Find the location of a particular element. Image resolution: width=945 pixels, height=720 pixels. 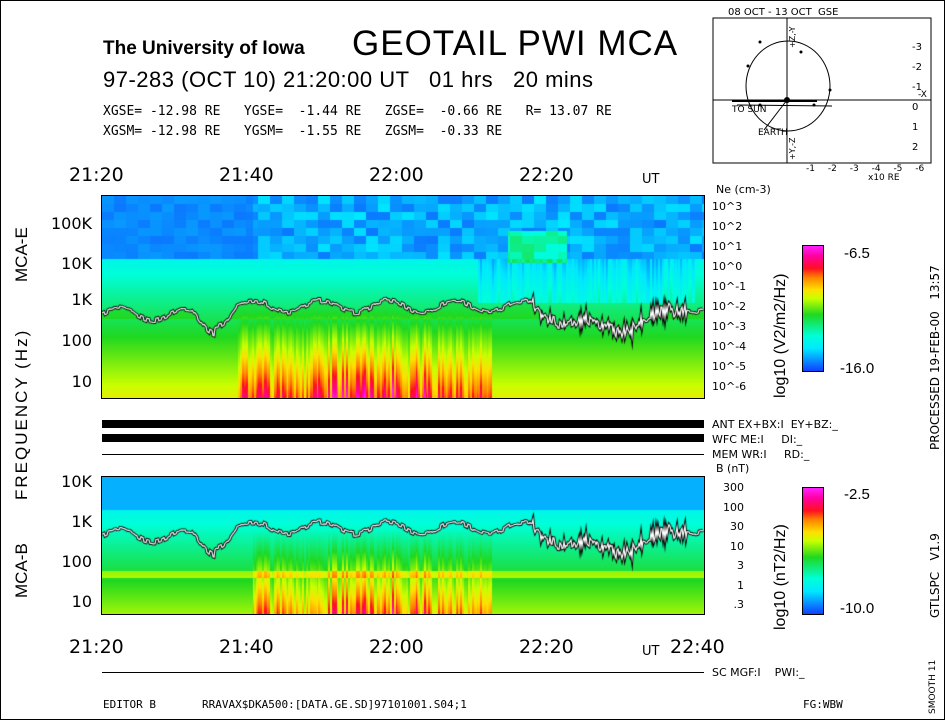

wfc-status: WFC ME:I DI:_ is located at coordinates (757, 439).